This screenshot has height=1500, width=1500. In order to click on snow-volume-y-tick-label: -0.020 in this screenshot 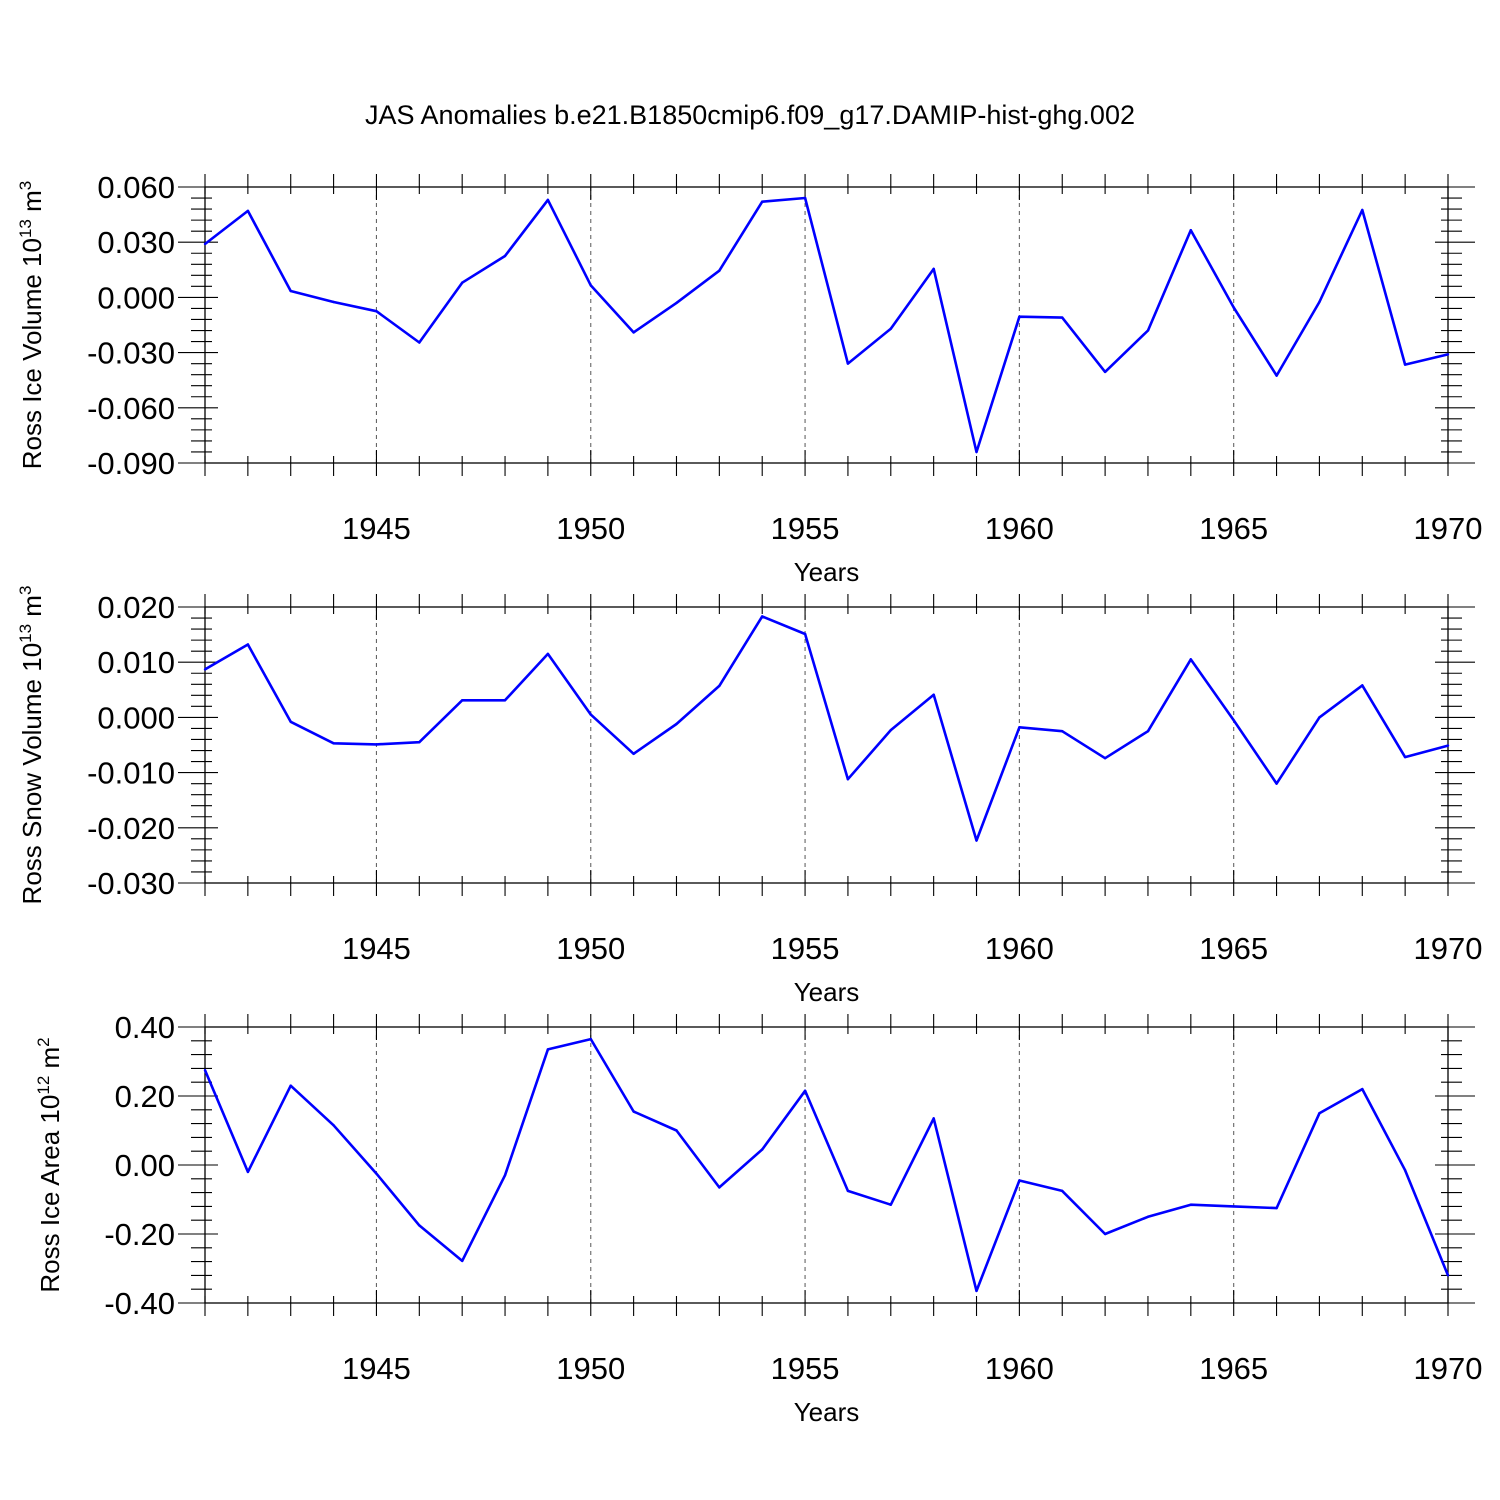, I will do `click(131, 828)`.